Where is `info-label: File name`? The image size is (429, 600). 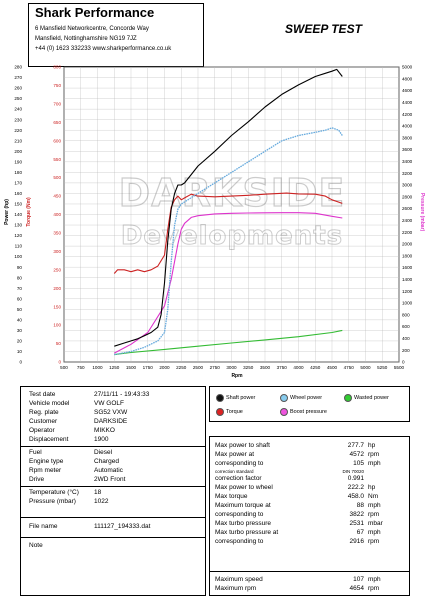
info-label: File name is located at coordinates (43, 526).